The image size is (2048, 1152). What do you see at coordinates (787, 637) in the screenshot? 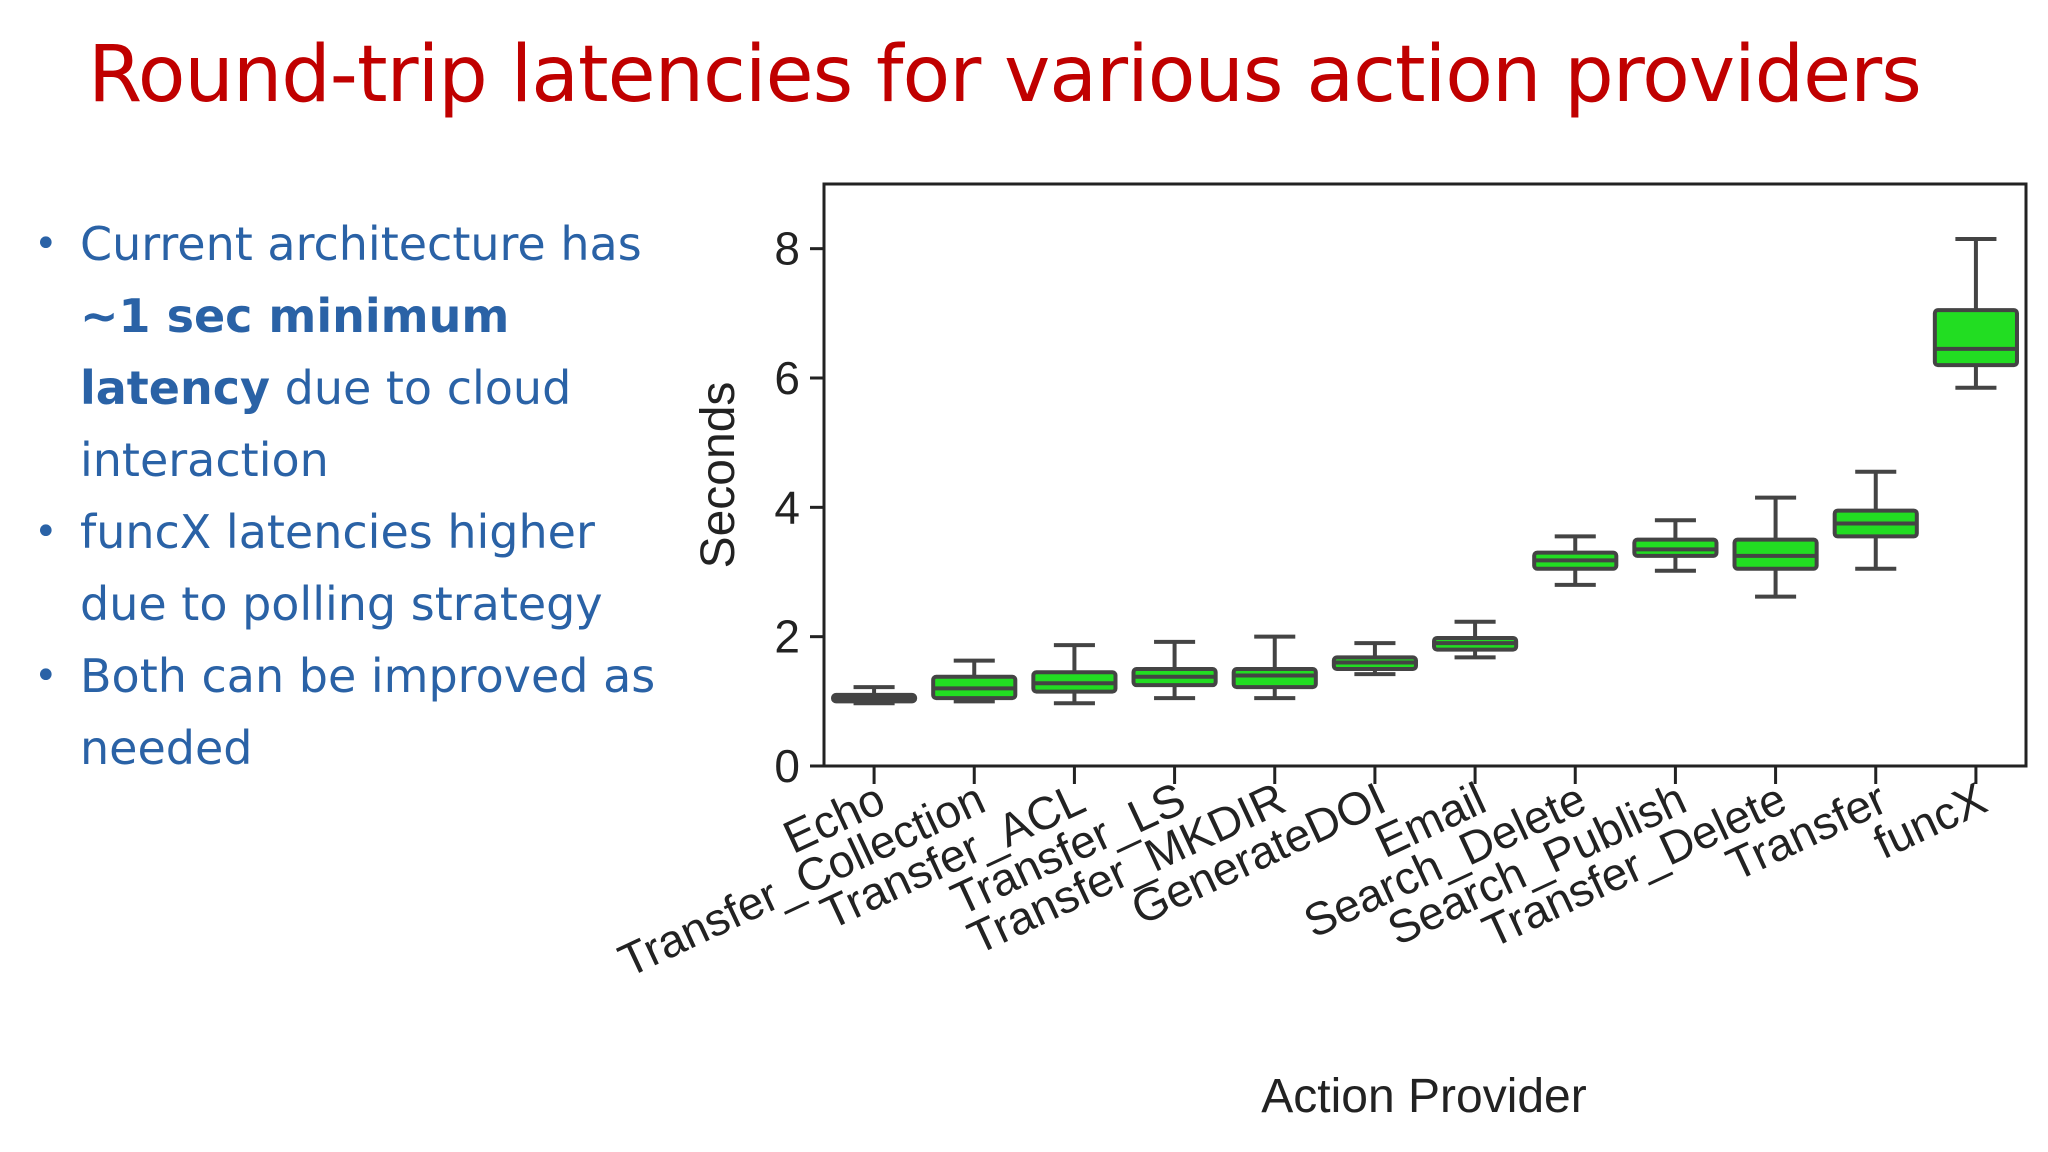
I see `y-tick-label: 2` at bounding box center [787, 637].